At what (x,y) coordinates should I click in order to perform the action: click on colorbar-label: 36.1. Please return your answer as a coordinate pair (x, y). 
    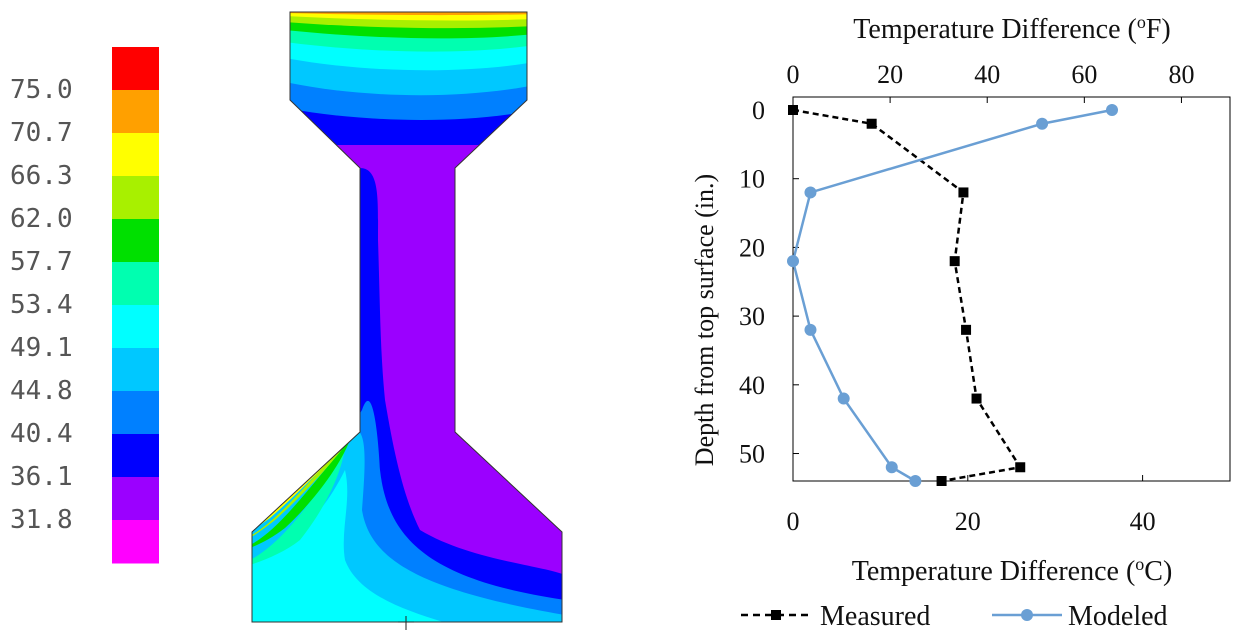
    Looking at the image, I should click on (41, 477).